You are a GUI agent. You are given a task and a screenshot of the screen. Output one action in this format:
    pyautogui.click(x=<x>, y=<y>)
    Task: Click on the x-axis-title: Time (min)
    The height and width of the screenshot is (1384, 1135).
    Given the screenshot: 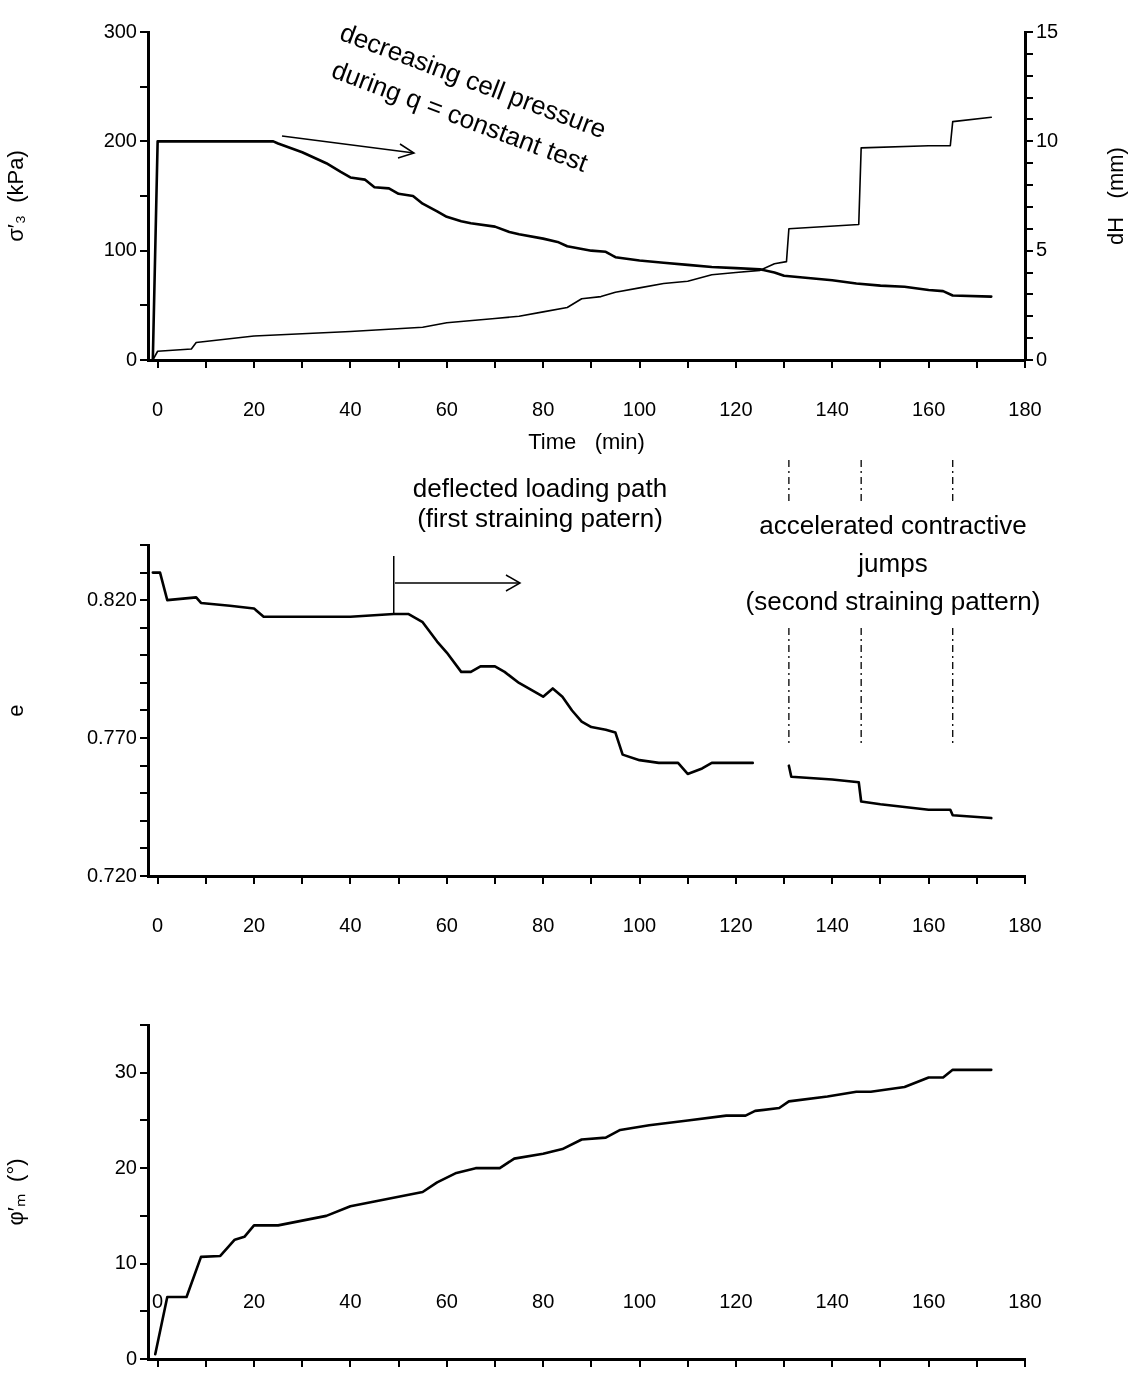 What is the action you would take?
    pyautogui.click(x=586, y=441)
    